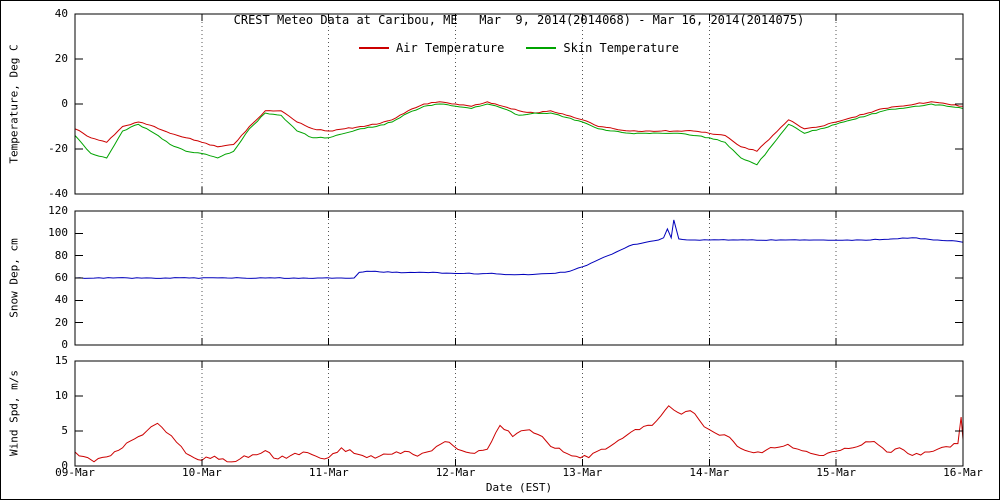  Describe the element at coordinates (75, 472) in the screenshot. I see `x-tick-label: 09-Mar` at that location.